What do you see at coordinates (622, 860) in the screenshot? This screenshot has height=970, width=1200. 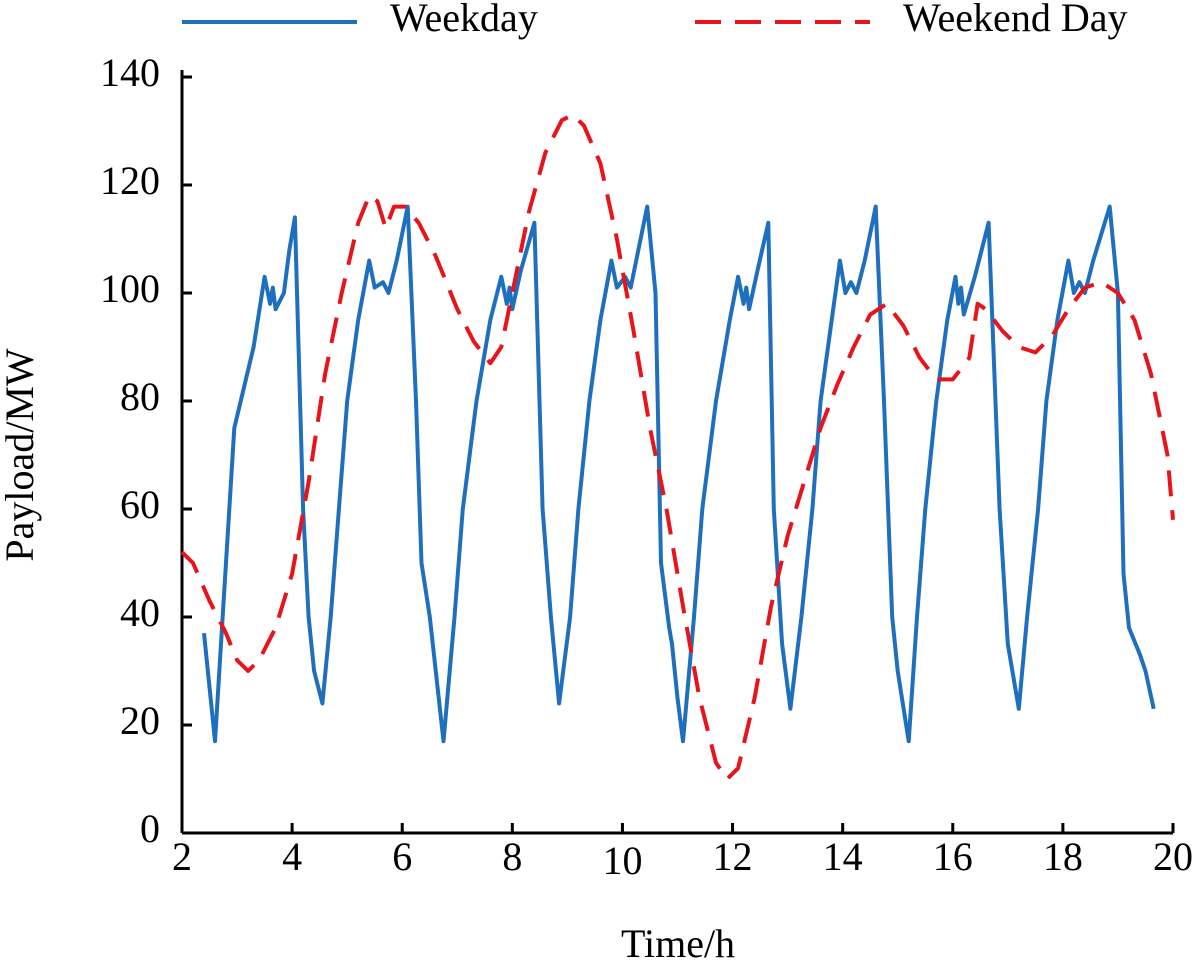 I see `x-tick-label: 10` at bounding box center [622, 860].